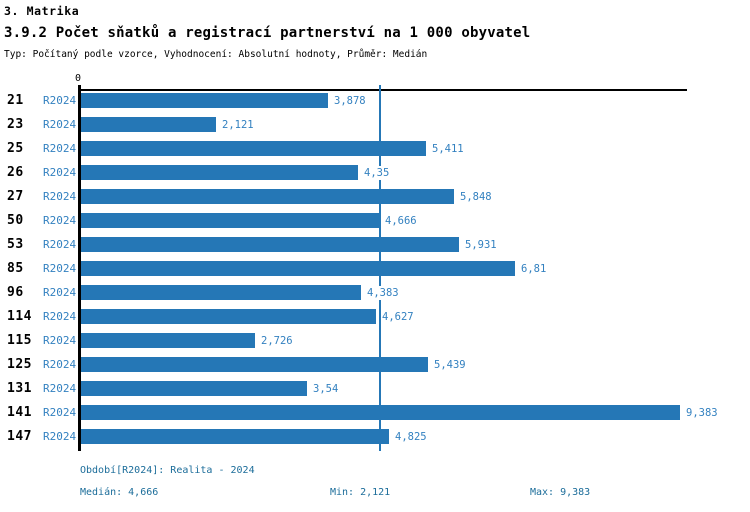 The image size is (750, 512). Describe the element at coordinates (119, 492) in the screenshot. I see `median-stat: Medián: 4,666` at that location.